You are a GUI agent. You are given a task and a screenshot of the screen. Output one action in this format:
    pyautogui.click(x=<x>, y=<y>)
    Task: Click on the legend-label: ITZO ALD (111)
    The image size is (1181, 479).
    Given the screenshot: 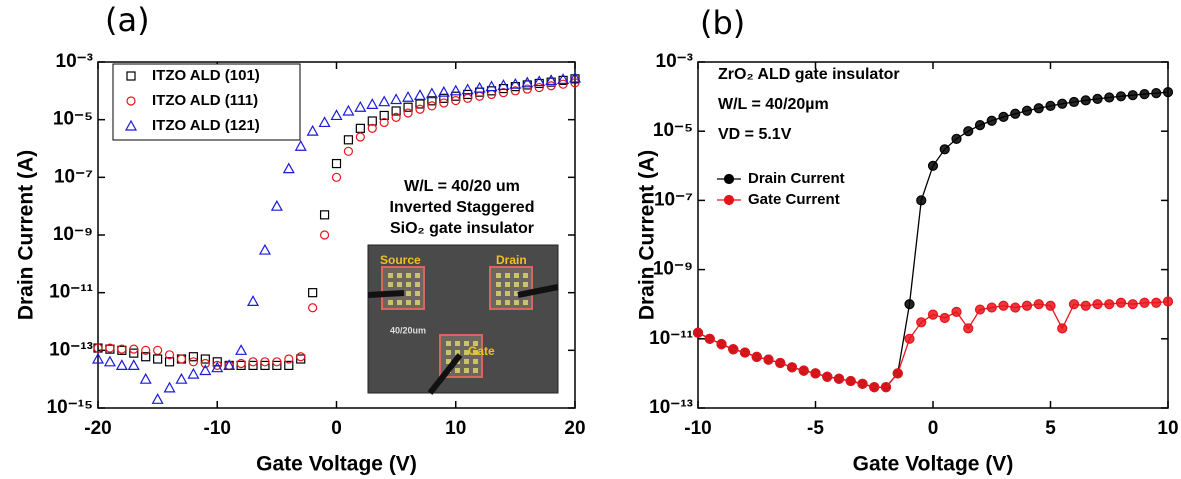 What is the action you would take?
    pyautogui.click(x=205, y=100)
    